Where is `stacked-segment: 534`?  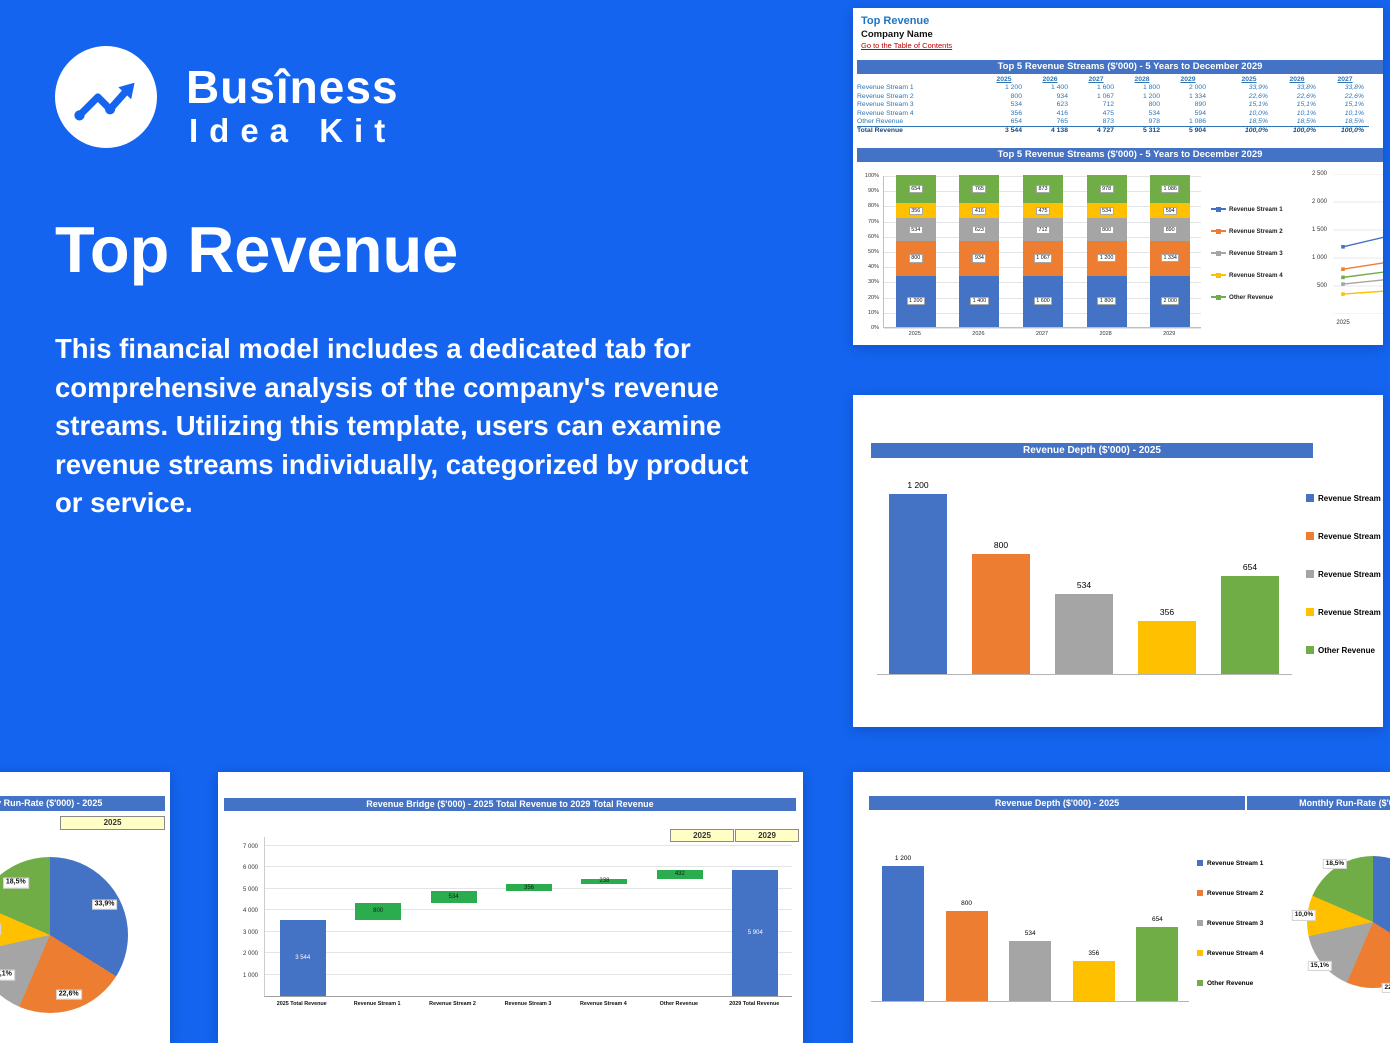
stacked-segment: 534 is located at coordinates (915, 230).